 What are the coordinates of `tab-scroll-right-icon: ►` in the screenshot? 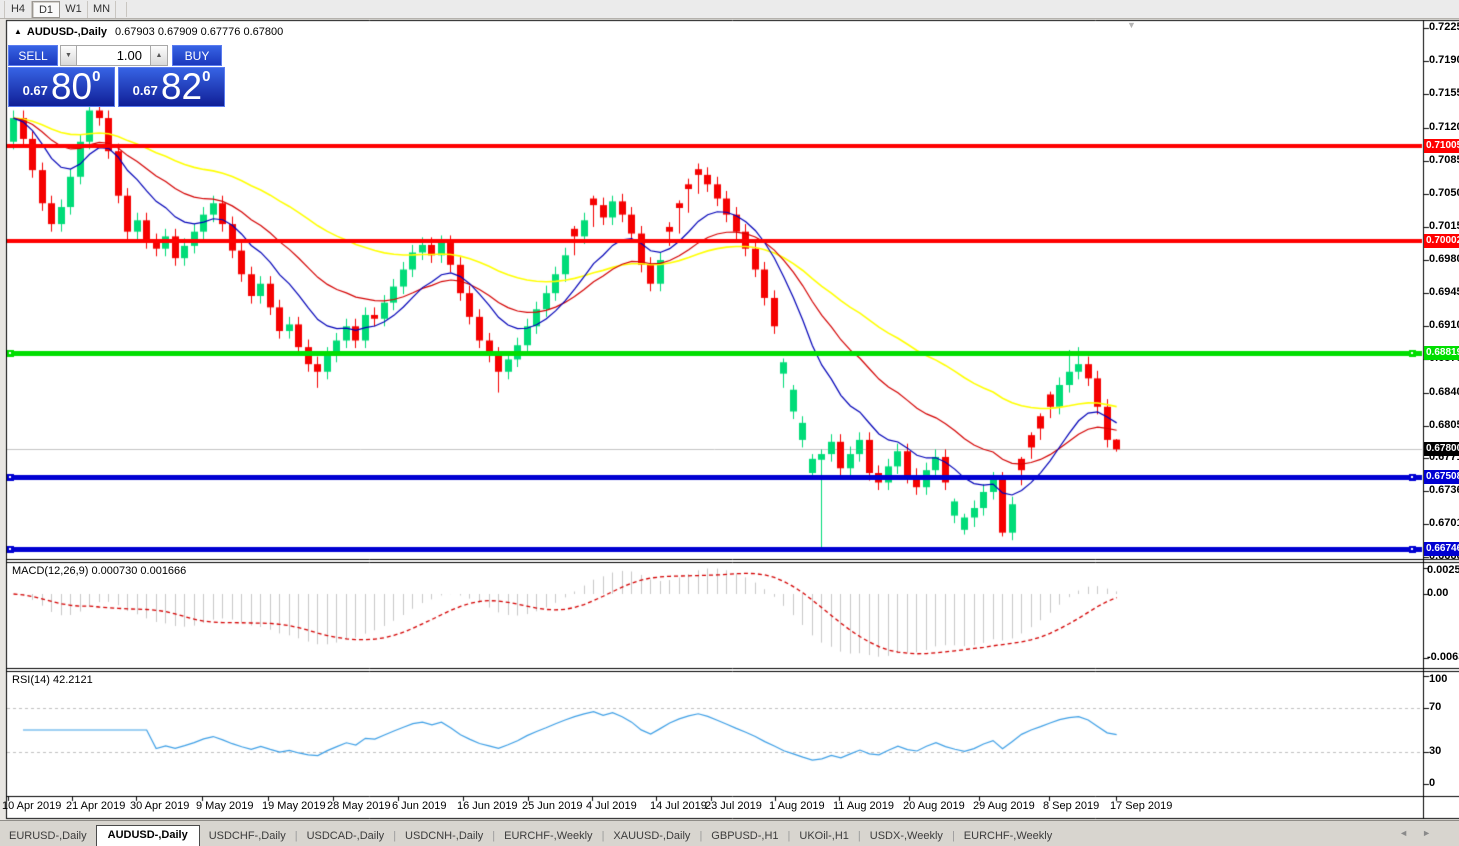 It's located at (1433, 833).